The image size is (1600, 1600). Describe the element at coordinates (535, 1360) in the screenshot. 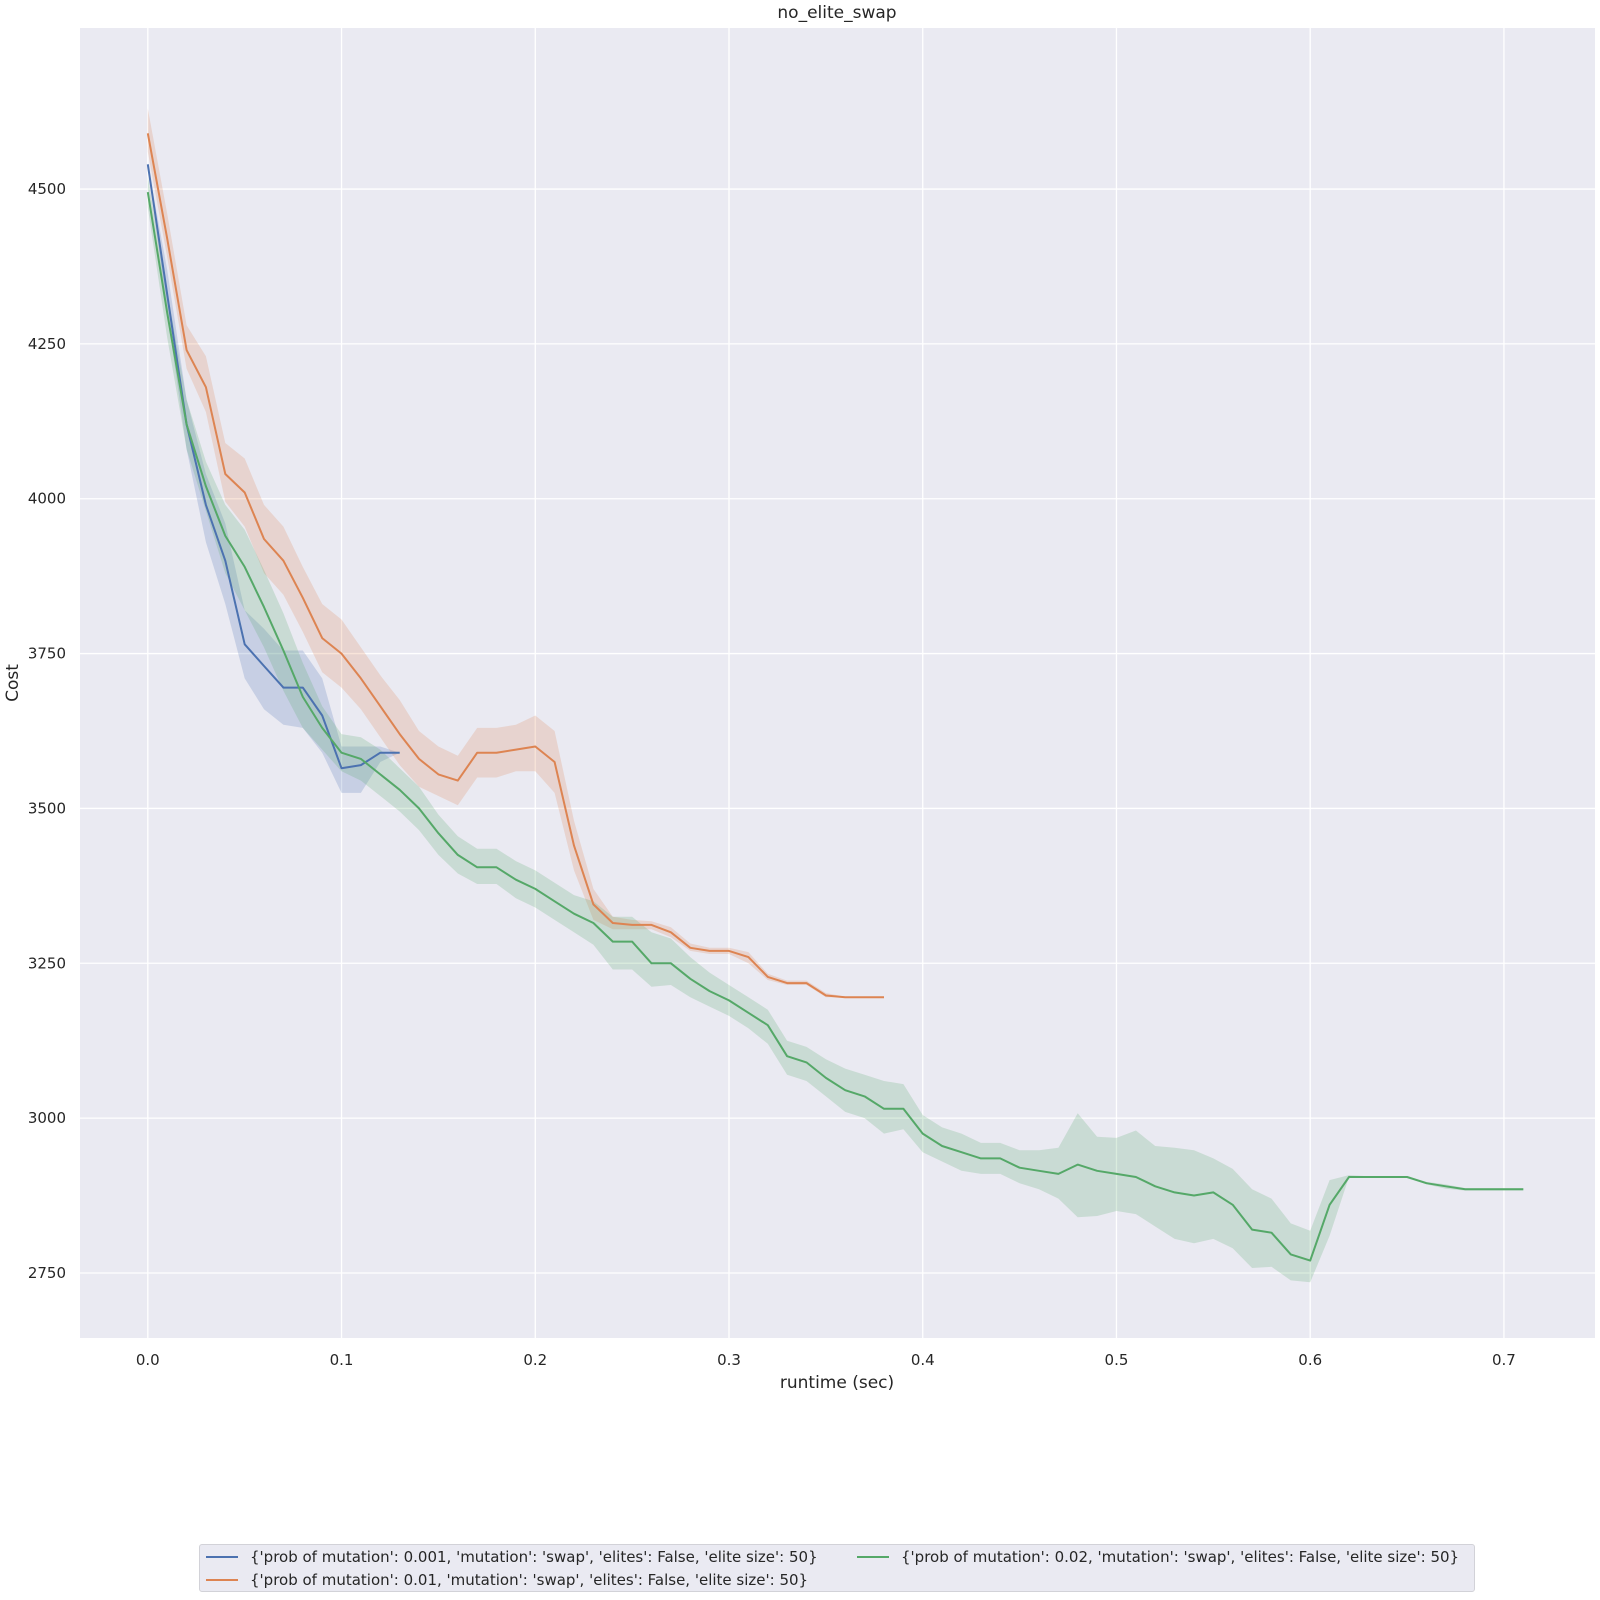

I see `x-tick-label: 0.2` at that location.